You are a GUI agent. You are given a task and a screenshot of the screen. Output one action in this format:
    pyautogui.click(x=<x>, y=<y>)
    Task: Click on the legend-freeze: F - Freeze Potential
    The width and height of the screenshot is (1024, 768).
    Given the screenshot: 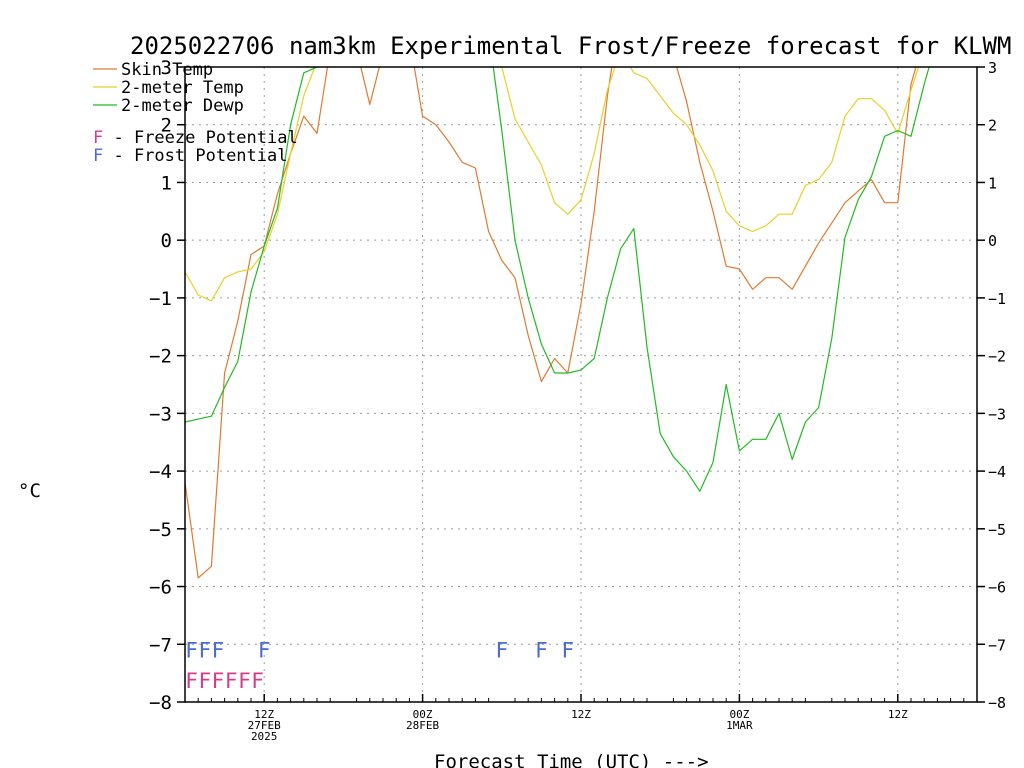 What is the action you would take?
    pyautogui.click(x=195, y=138)
    